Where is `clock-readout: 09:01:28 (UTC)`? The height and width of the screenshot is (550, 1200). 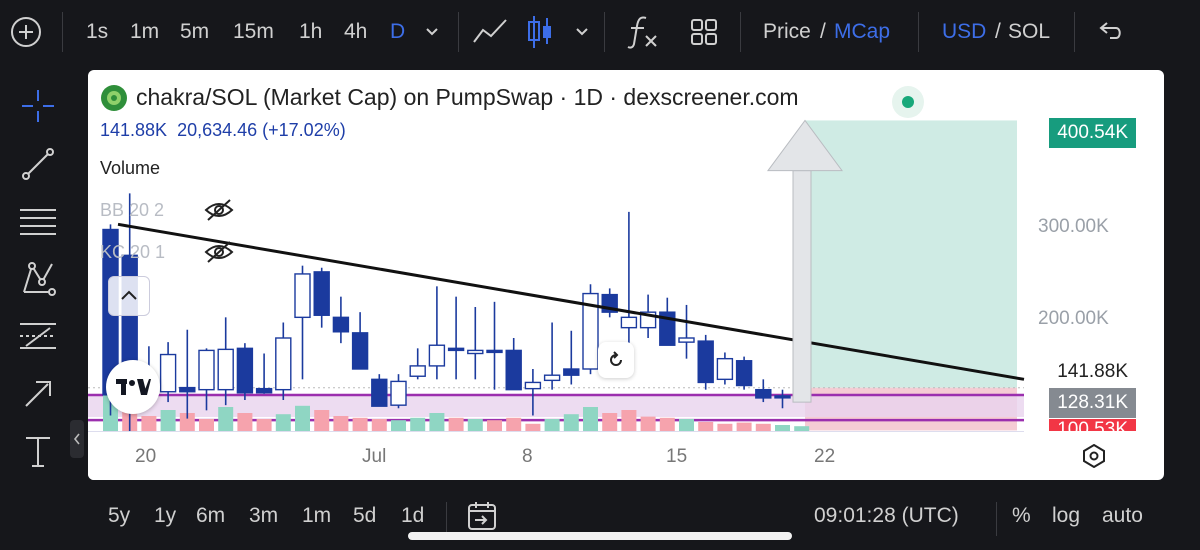
clock-readout: 09:01:28 (UTC) is located at coordinates (886, 515).